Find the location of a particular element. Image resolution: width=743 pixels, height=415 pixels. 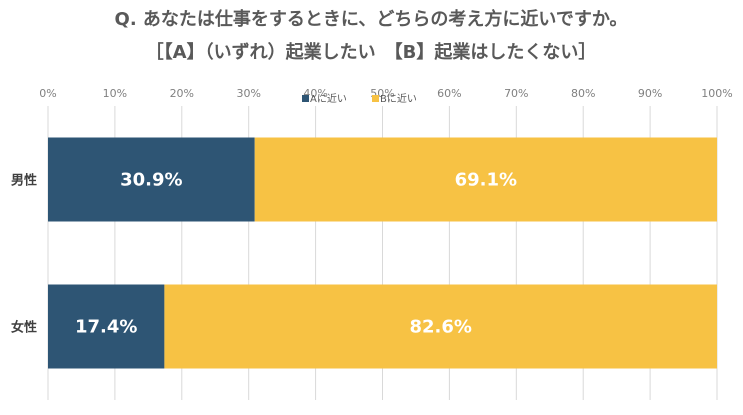

data-label: 30.9% is located at coordinates (151, 180).